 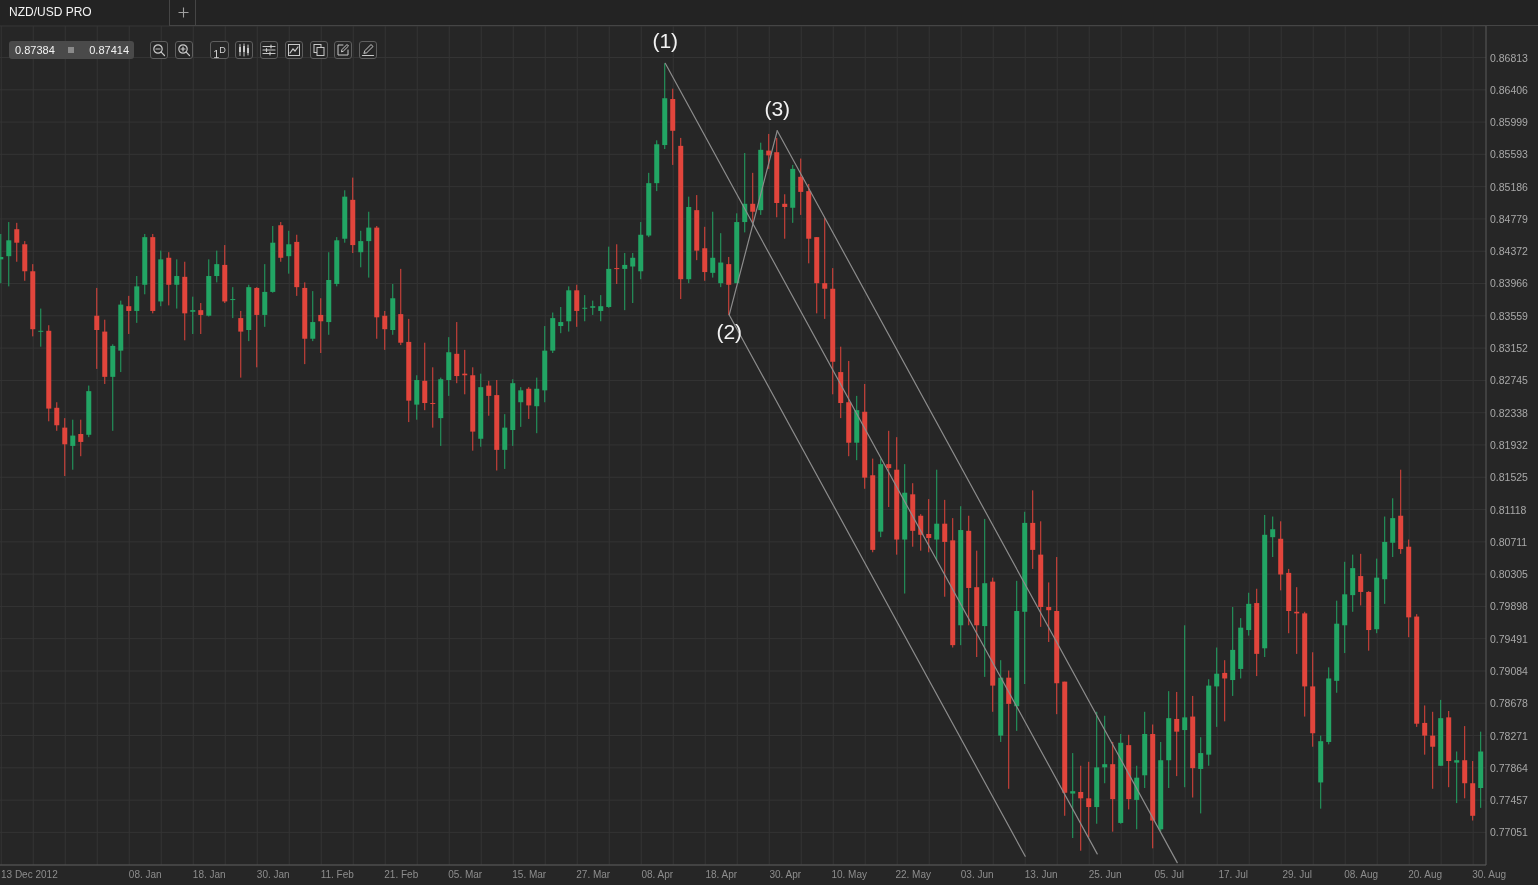 What do you see at coordinates (1509, 703) in the screenshot?
I see `y-tick-label: 0.78678` at bounding box center [1509, 703].